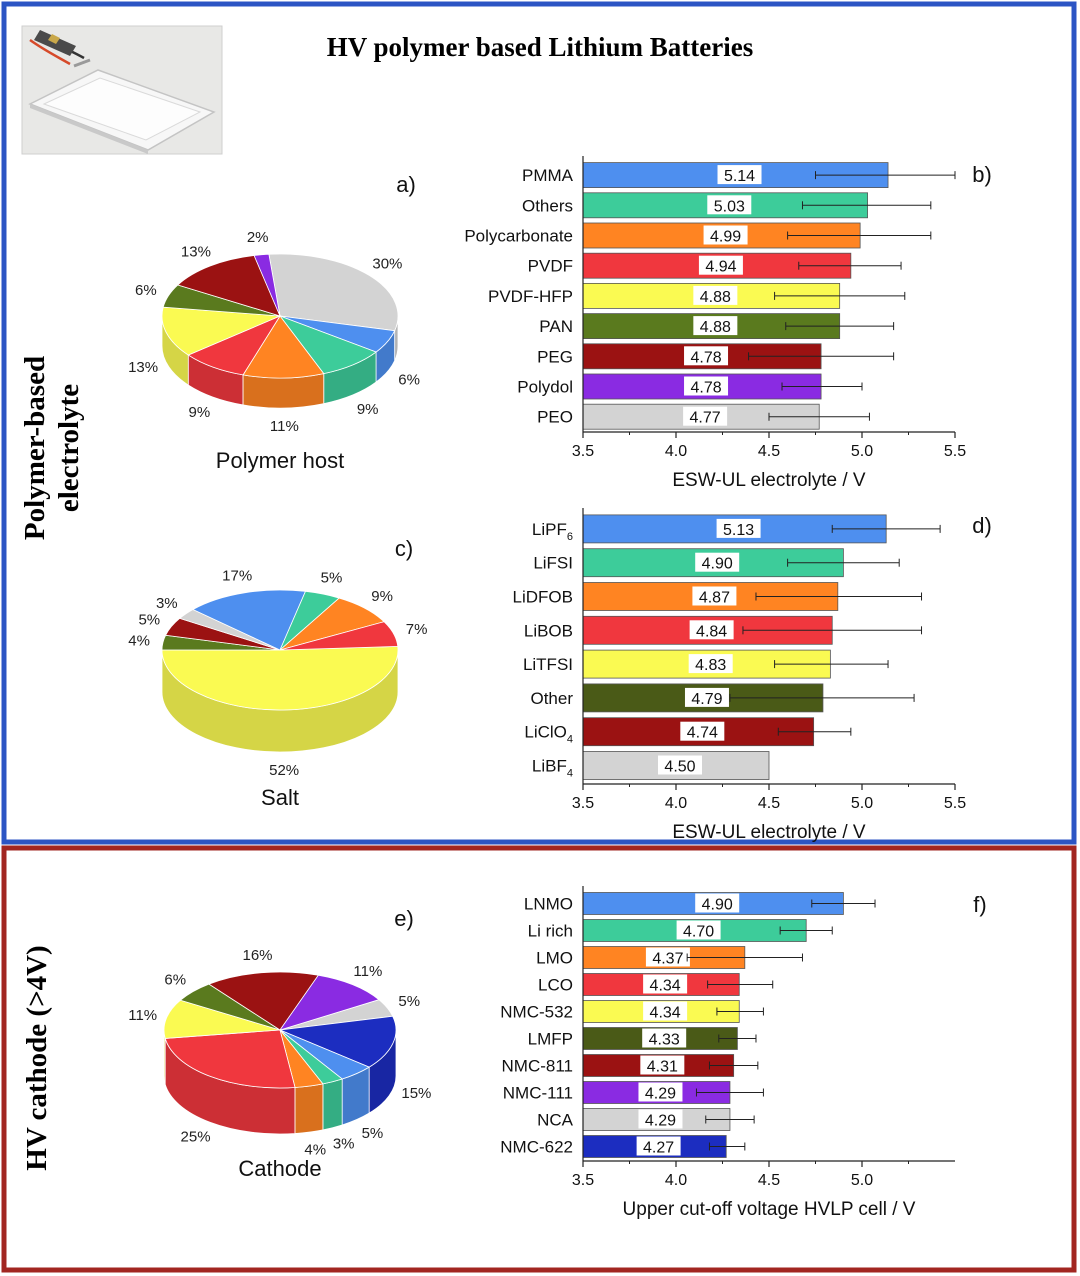 Image resolution: width=1080 pixels, height=1276 pixels. Describe the element at coordinates (545, 387) in the screenshot. I see `category-label: Polydol` at that location.